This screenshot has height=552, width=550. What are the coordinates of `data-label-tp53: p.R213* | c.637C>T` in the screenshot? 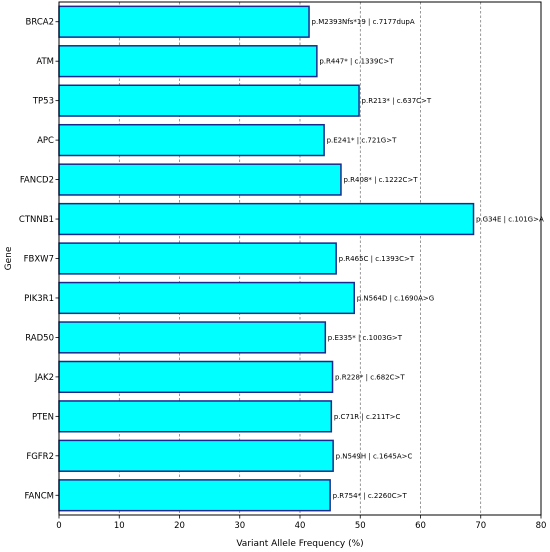 It's located at (397, 101).